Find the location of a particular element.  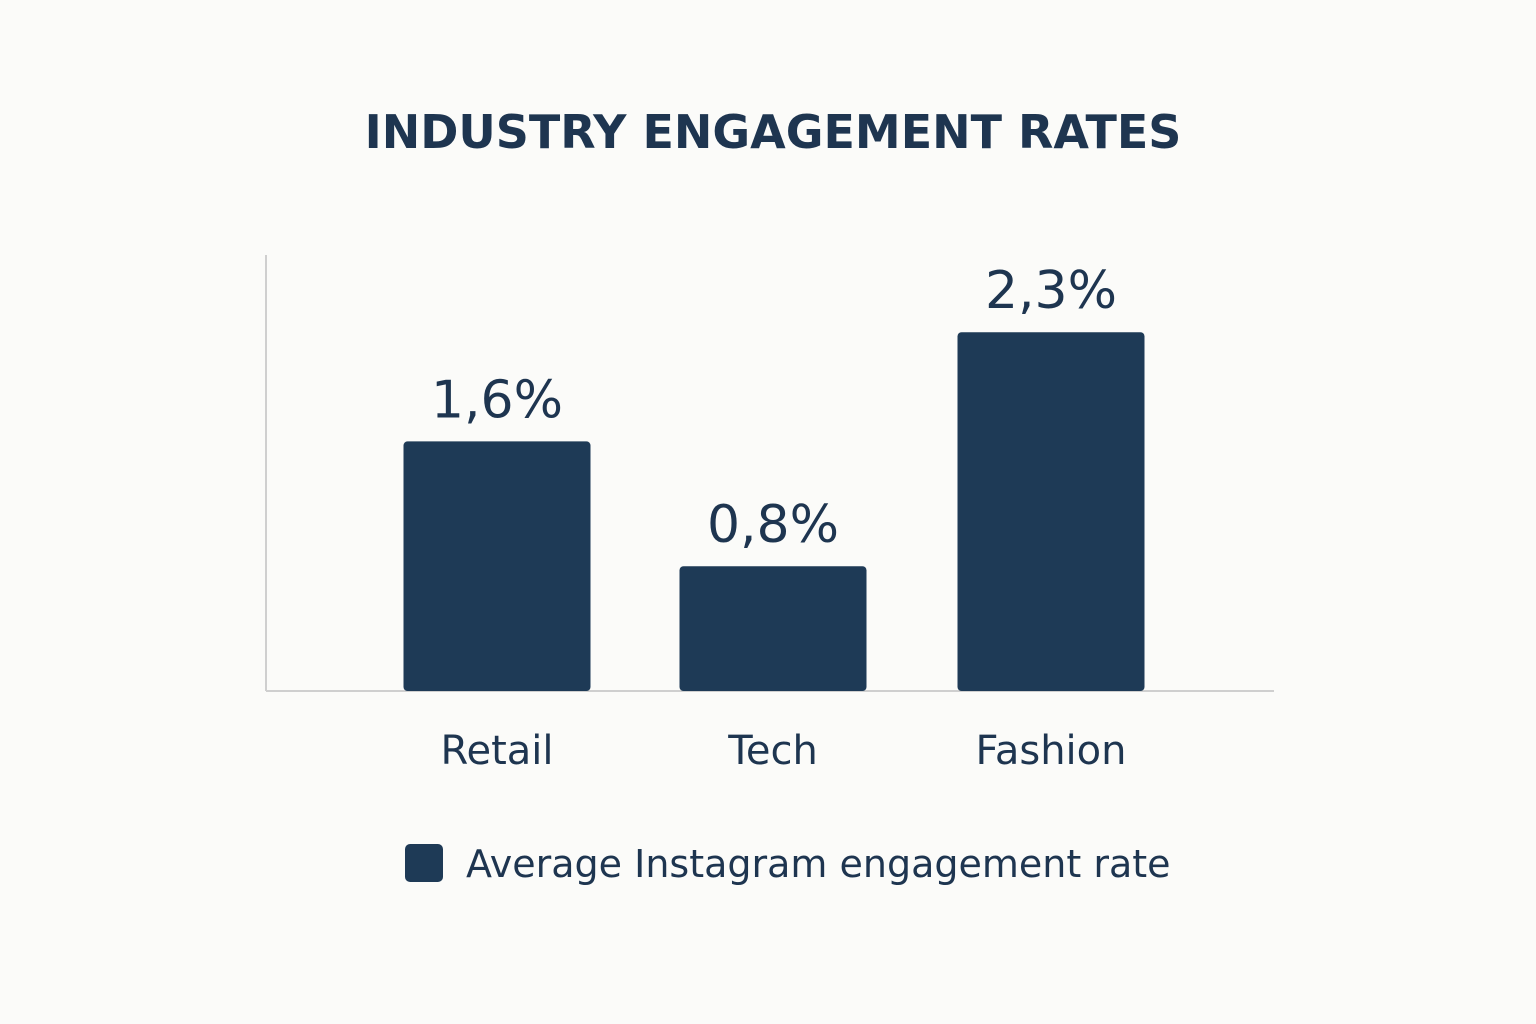

value-labels: 1,6% 0,8% 2,3% is located at coordinates (774, 408).